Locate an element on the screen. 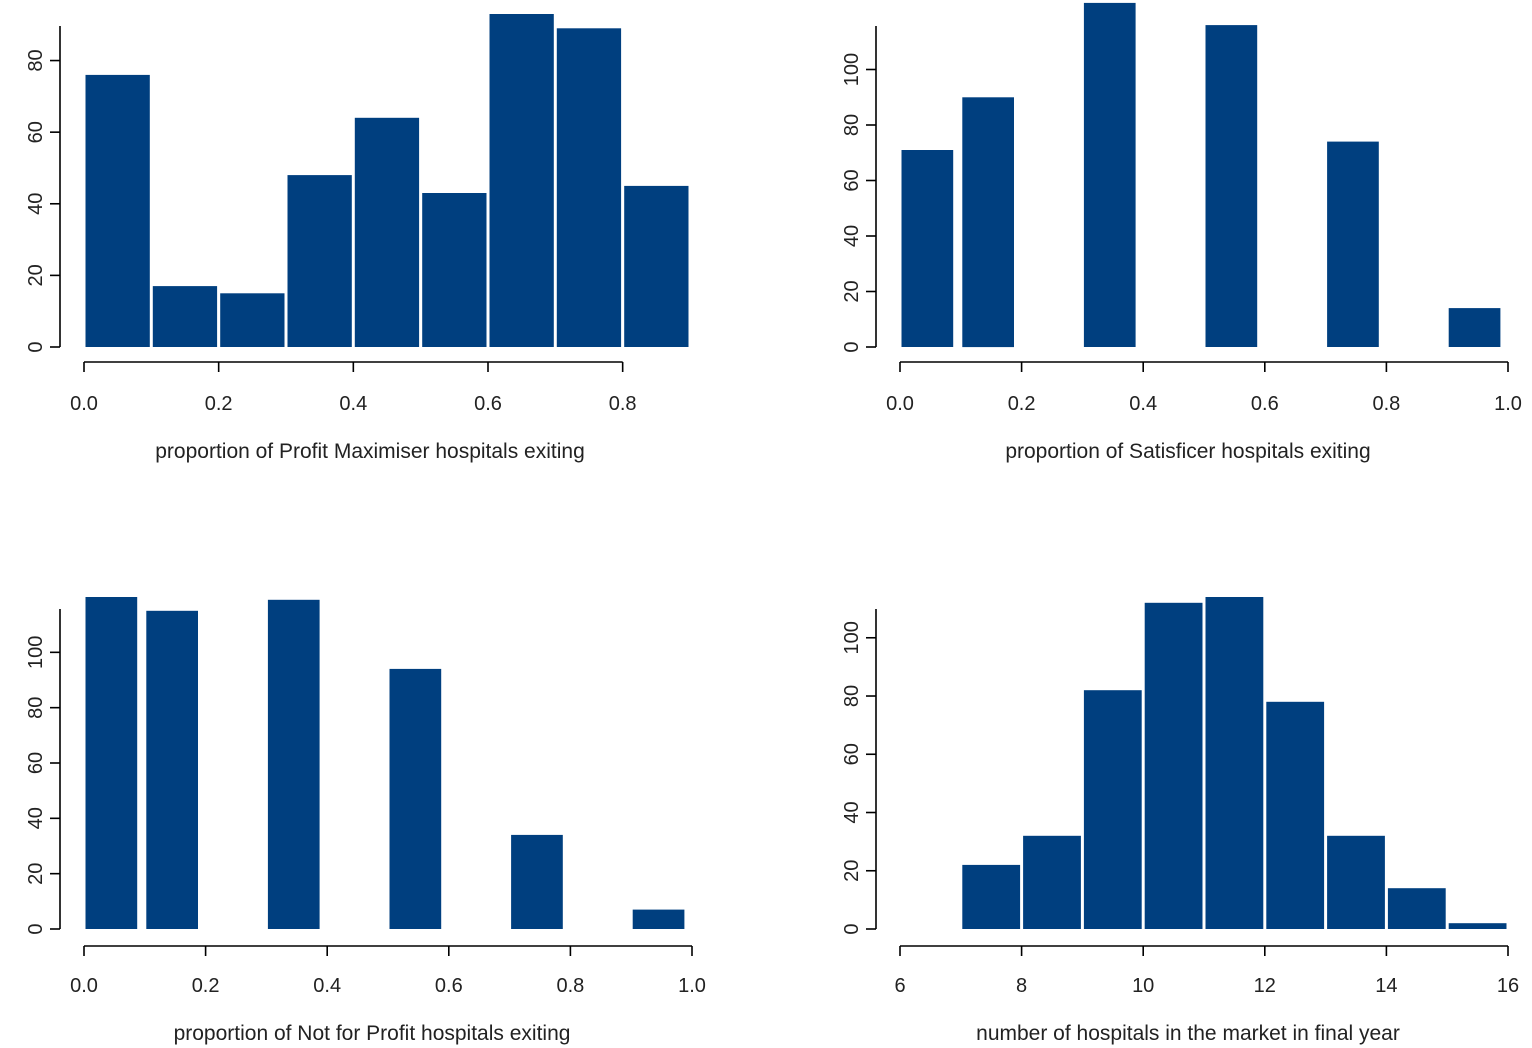 The image size is (1532, 1048). x-tick-label: 16 is located at coordinates (1508, 986).